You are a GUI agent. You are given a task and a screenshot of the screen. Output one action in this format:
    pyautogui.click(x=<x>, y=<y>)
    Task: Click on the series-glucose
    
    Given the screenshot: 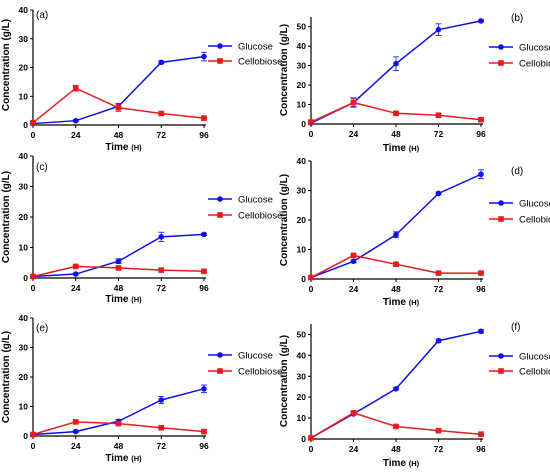 What is the action you would take?
    pyautogui.click(x=118, y=255)
    